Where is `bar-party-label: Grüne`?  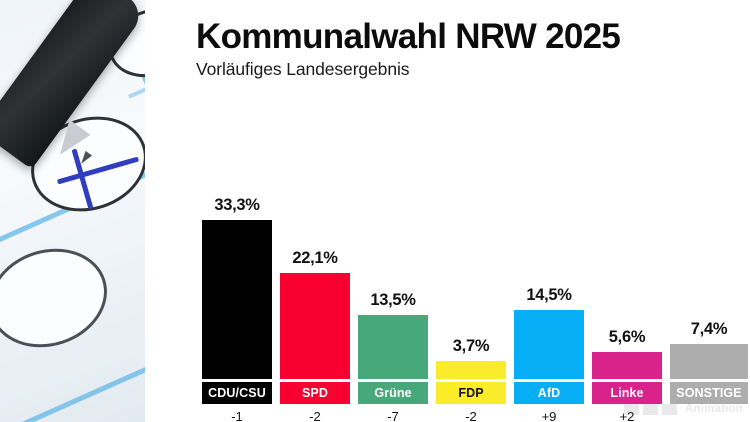 bar-party-label: Grüne is located at coordinates (393, 393).